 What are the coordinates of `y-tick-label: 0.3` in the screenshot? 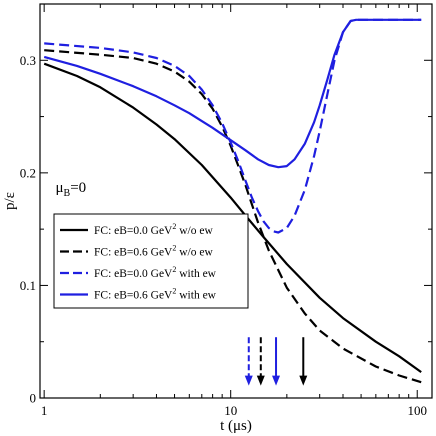 It's located at (28, 60).